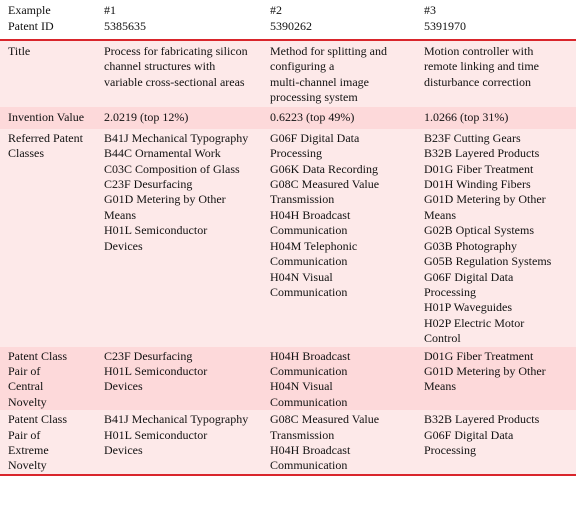 The image size is (576, 529). Describe the element at coordinates (479, 230) in the screenshot. I see `cell-line: G02B Optical Systems` at that location.